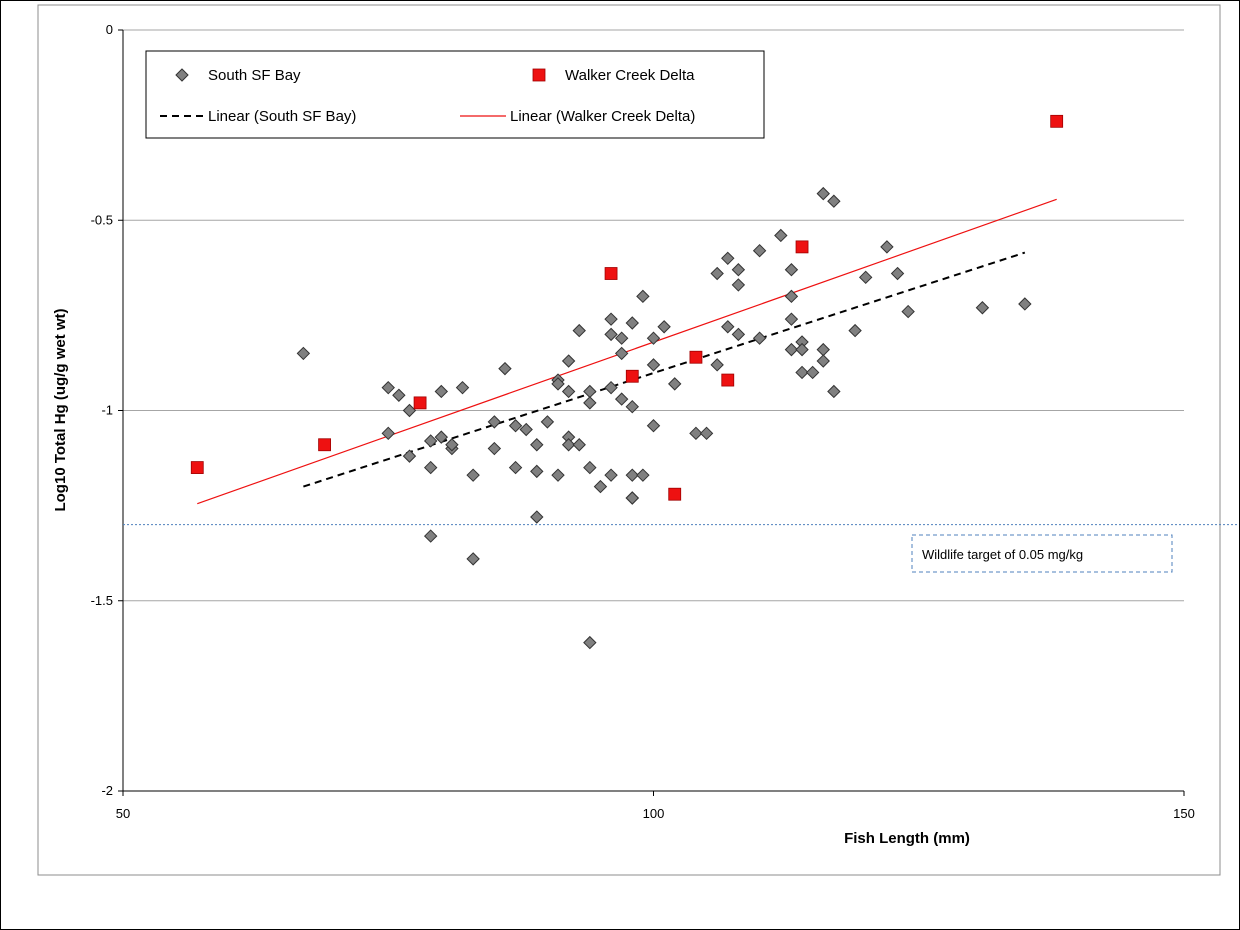 The width and height of the screenshot is (1240, 930). I want to click on trendline-south-sf-bay, so click(664, 369).